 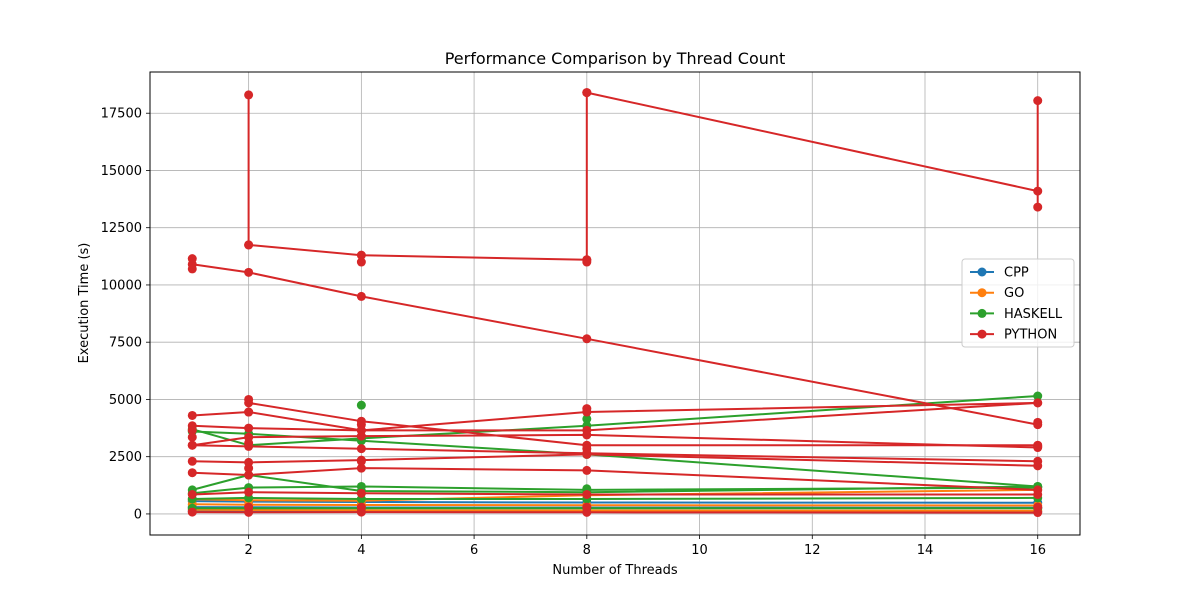 What do you see at coordinates (615, 498) in the screenshot?
I see `haskell-series-line` at bounding box center [615, 498].